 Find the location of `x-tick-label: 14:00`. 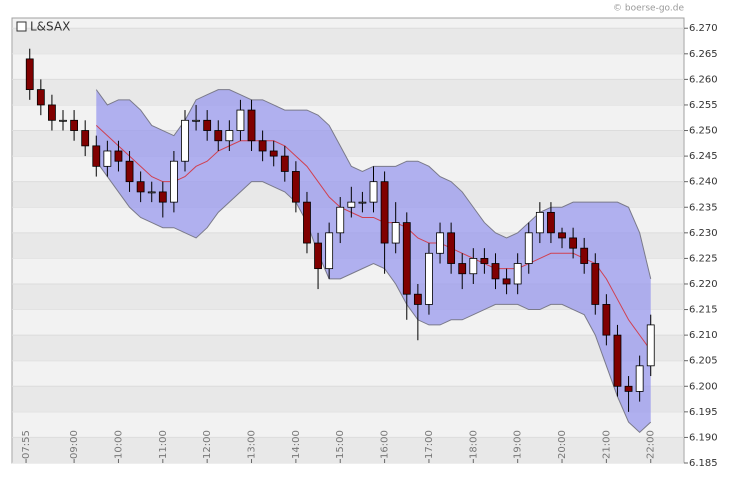

x-tick-label: 14:00 is located at coordinates (296, 444).